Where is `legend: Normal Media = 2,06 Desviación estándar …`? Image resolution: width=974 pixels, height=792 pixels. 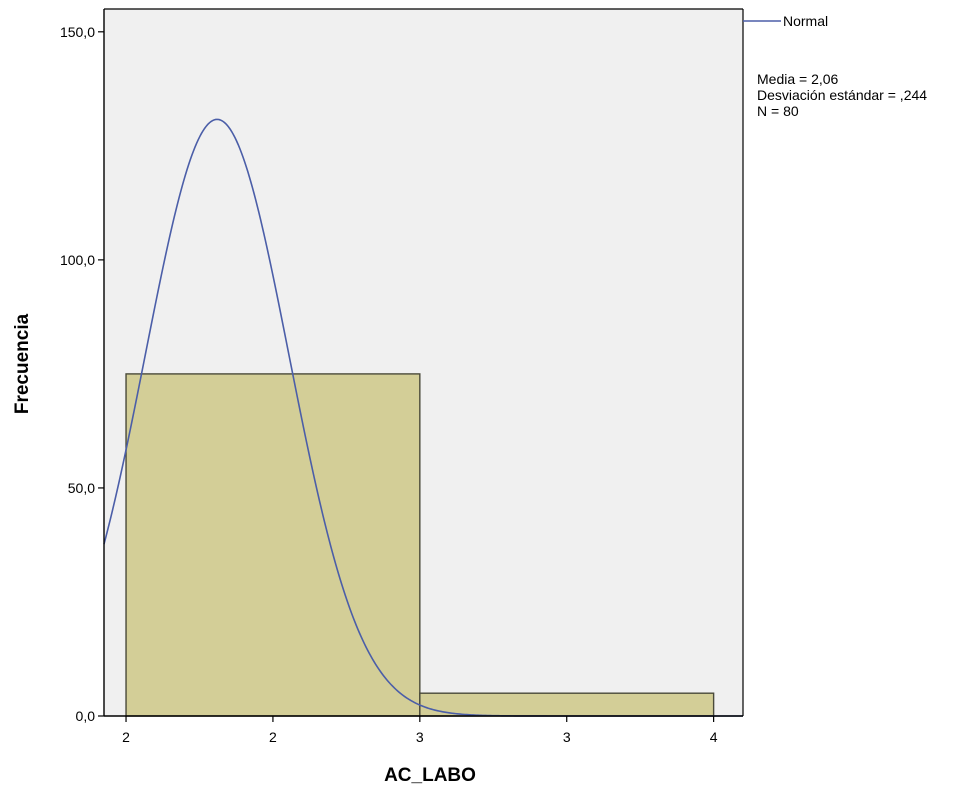
legend: Normal Media = 2,06 Desviación estándar … is located at coordinates (835, 66).